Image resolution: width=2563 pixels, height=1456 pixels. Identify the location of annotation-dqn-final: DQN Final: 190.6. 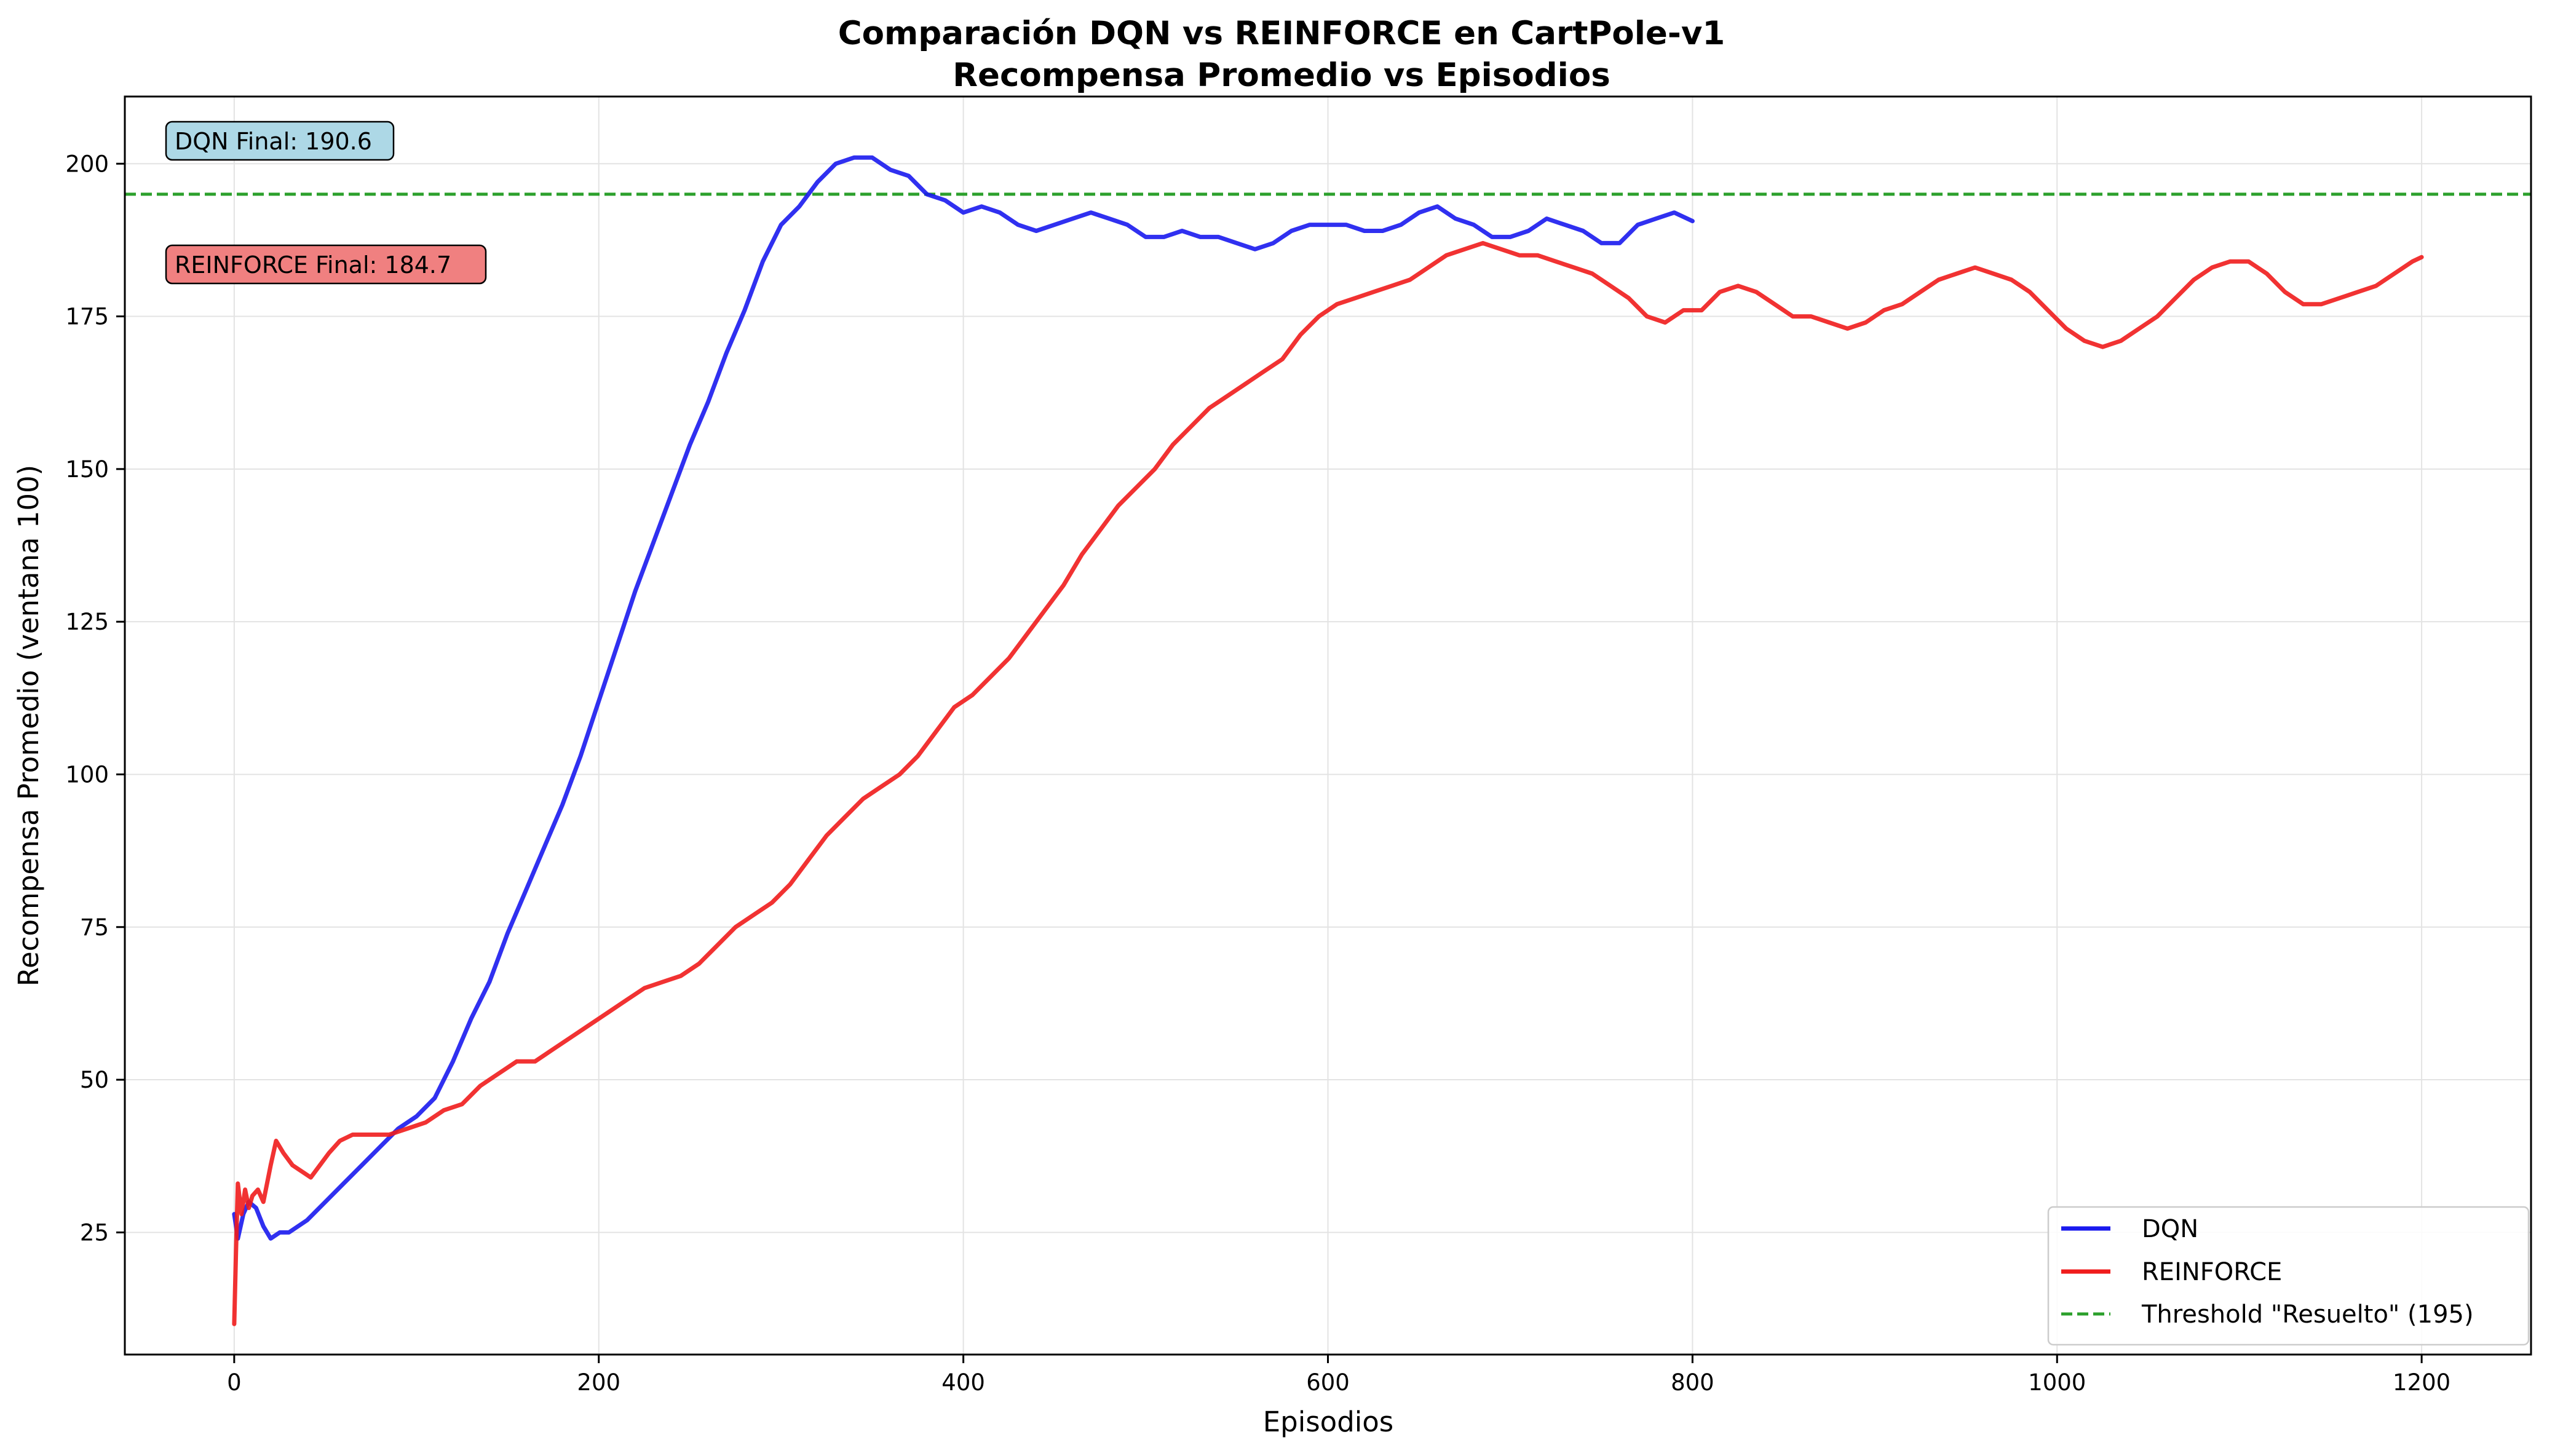
(280, 141).